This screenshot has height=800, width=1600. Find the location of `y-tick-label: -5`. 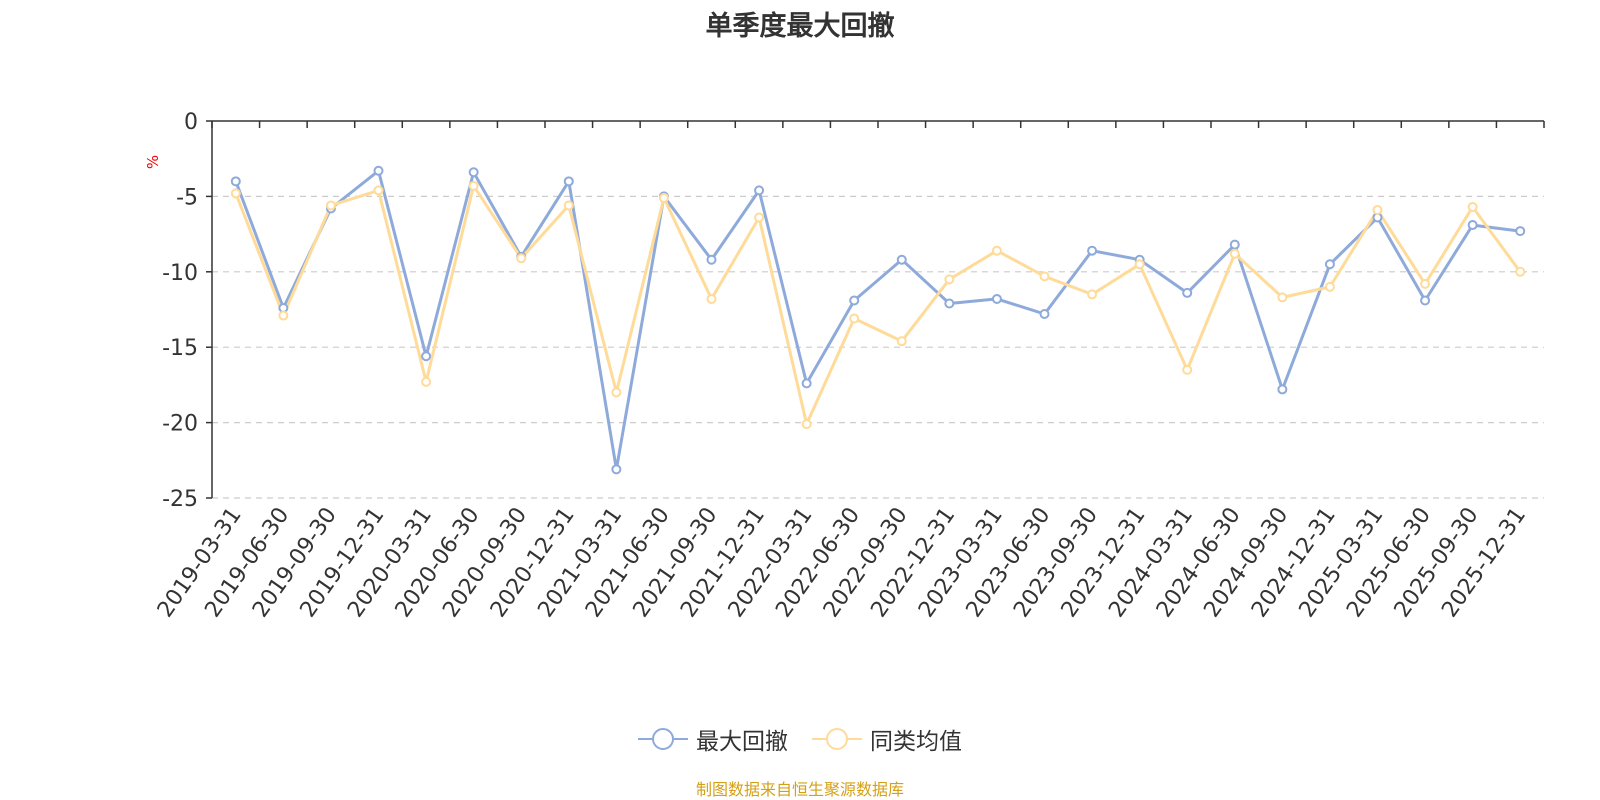

y-tick-label: -5 is located at coordinates (187, 197).